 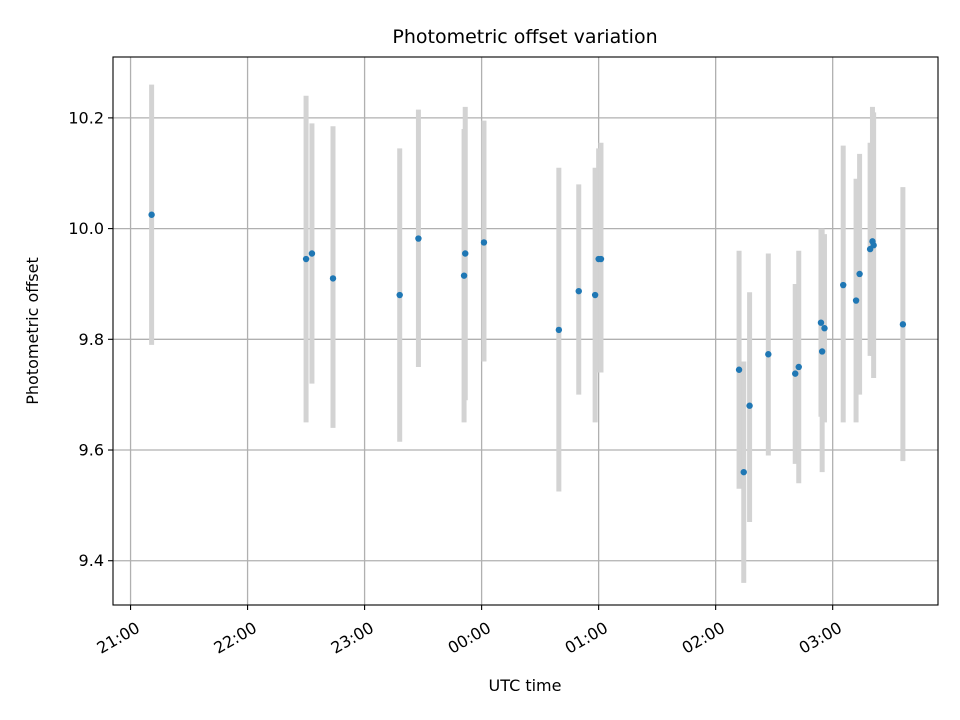 I want to click on y-tick-label: 9.8, so click(x=91, y=339).